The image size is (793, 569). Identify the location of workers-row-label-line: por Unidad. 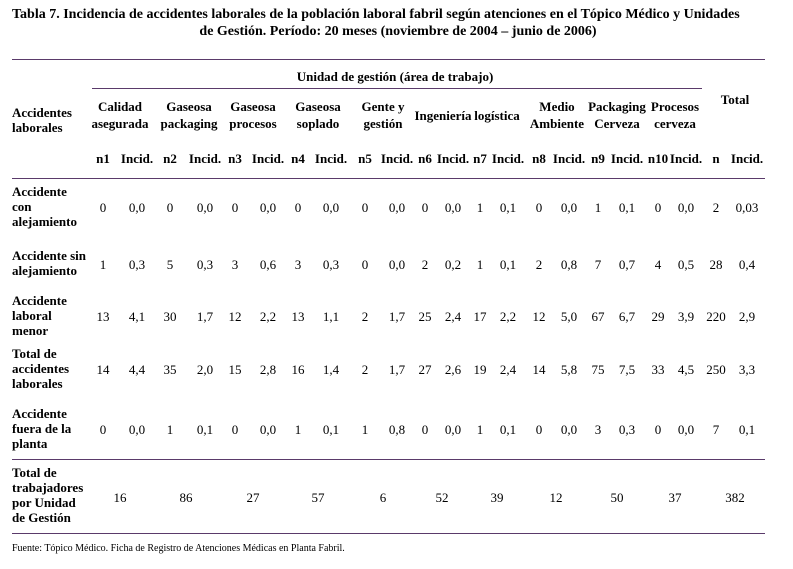
(44, 502).